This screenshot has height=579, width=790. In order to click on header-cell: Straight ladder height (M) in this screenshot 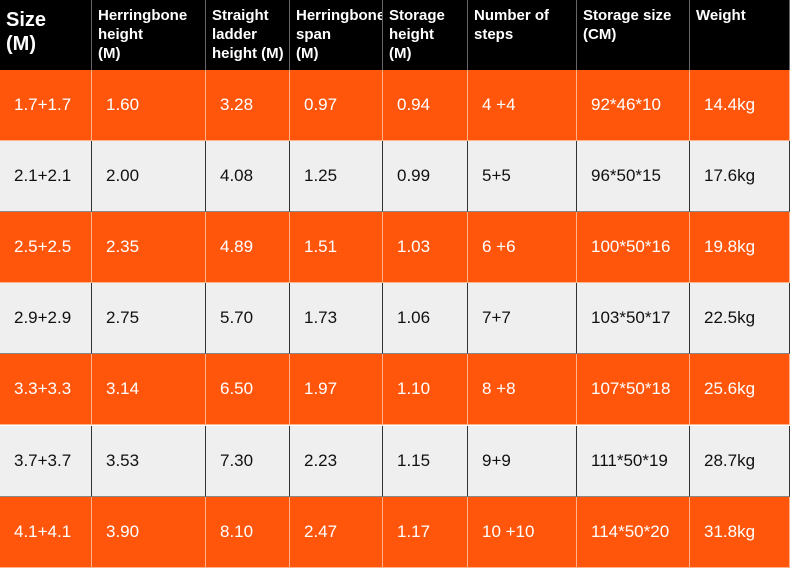, I will do `click(248, 35)`.